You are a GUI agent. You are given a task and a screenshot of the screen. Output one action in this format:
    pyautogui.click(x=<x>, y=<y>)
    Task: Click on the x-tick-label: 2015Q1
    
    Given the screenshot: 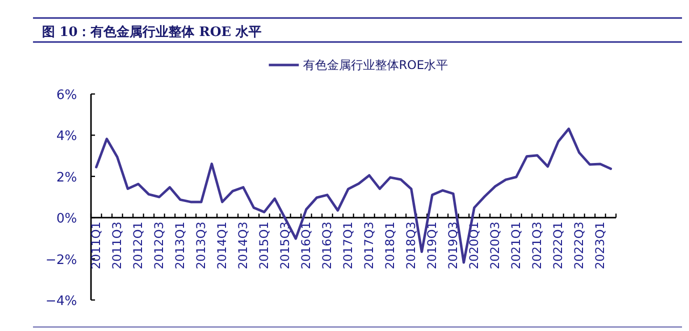 What is the action you would take?
    pyautogui.click(x=264, y=246)
    